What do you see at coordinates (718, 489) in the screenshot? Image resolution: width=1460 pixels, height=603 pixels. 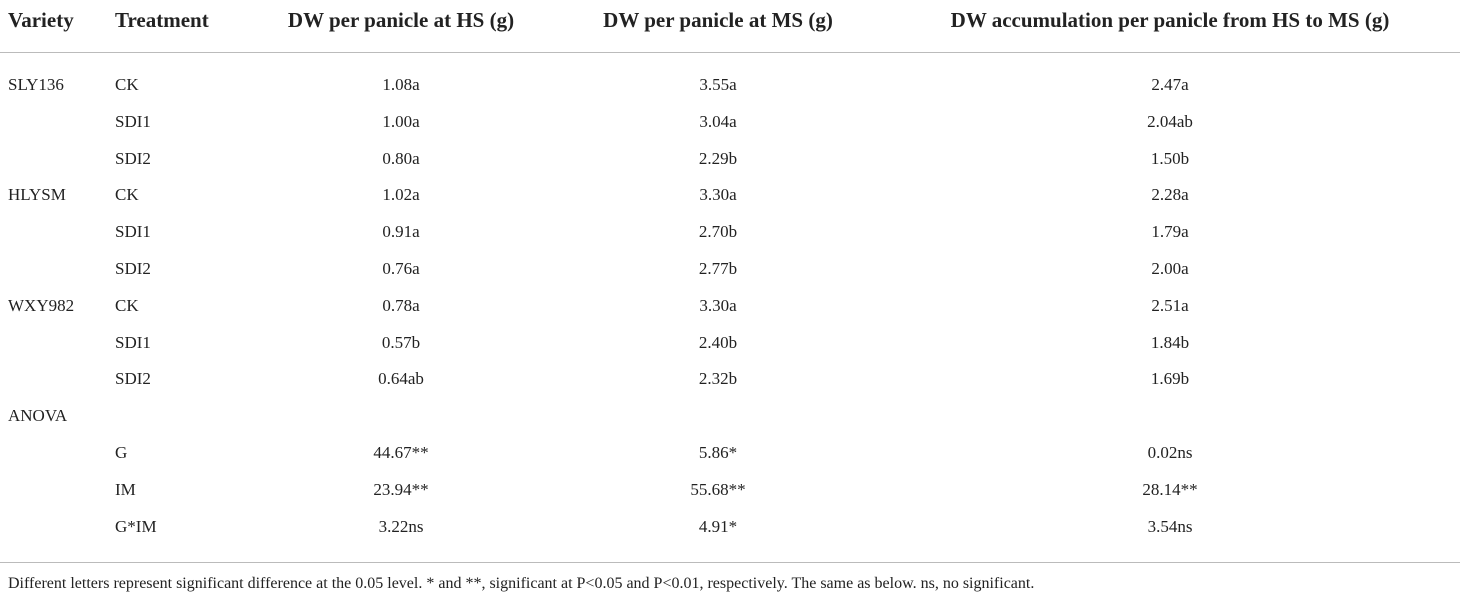 I see `table-cell: 55.68**` at bounding box center [718, 489].